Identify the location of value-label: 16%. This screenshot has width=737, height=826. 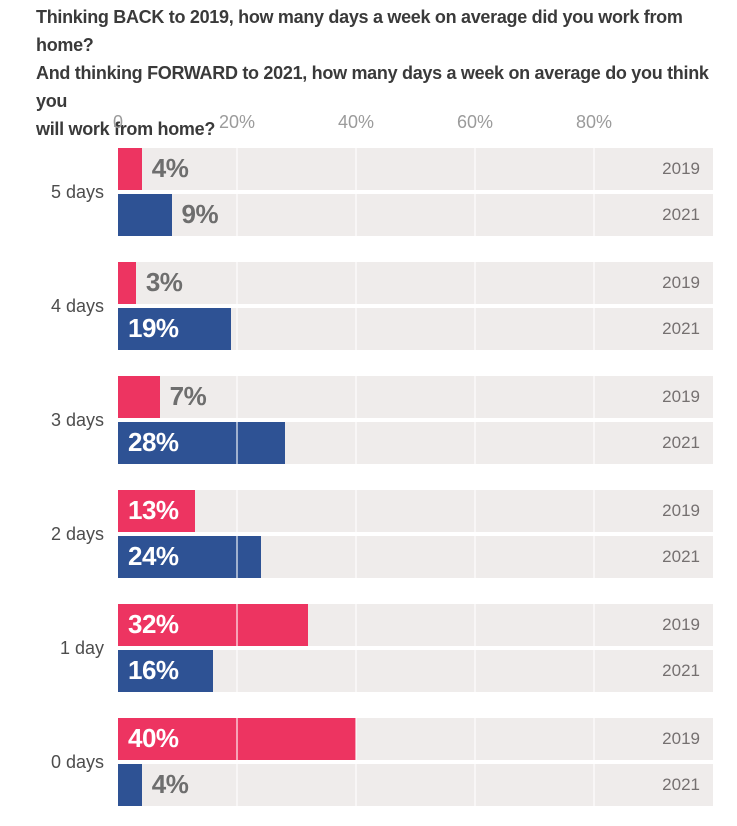
(153, 669).